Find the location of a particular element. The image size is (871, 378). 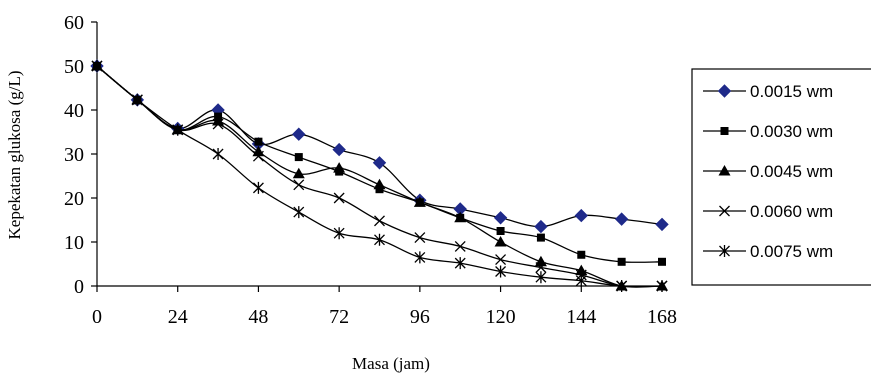

x-tick-label: 96 is located at coordinates (420, 317).